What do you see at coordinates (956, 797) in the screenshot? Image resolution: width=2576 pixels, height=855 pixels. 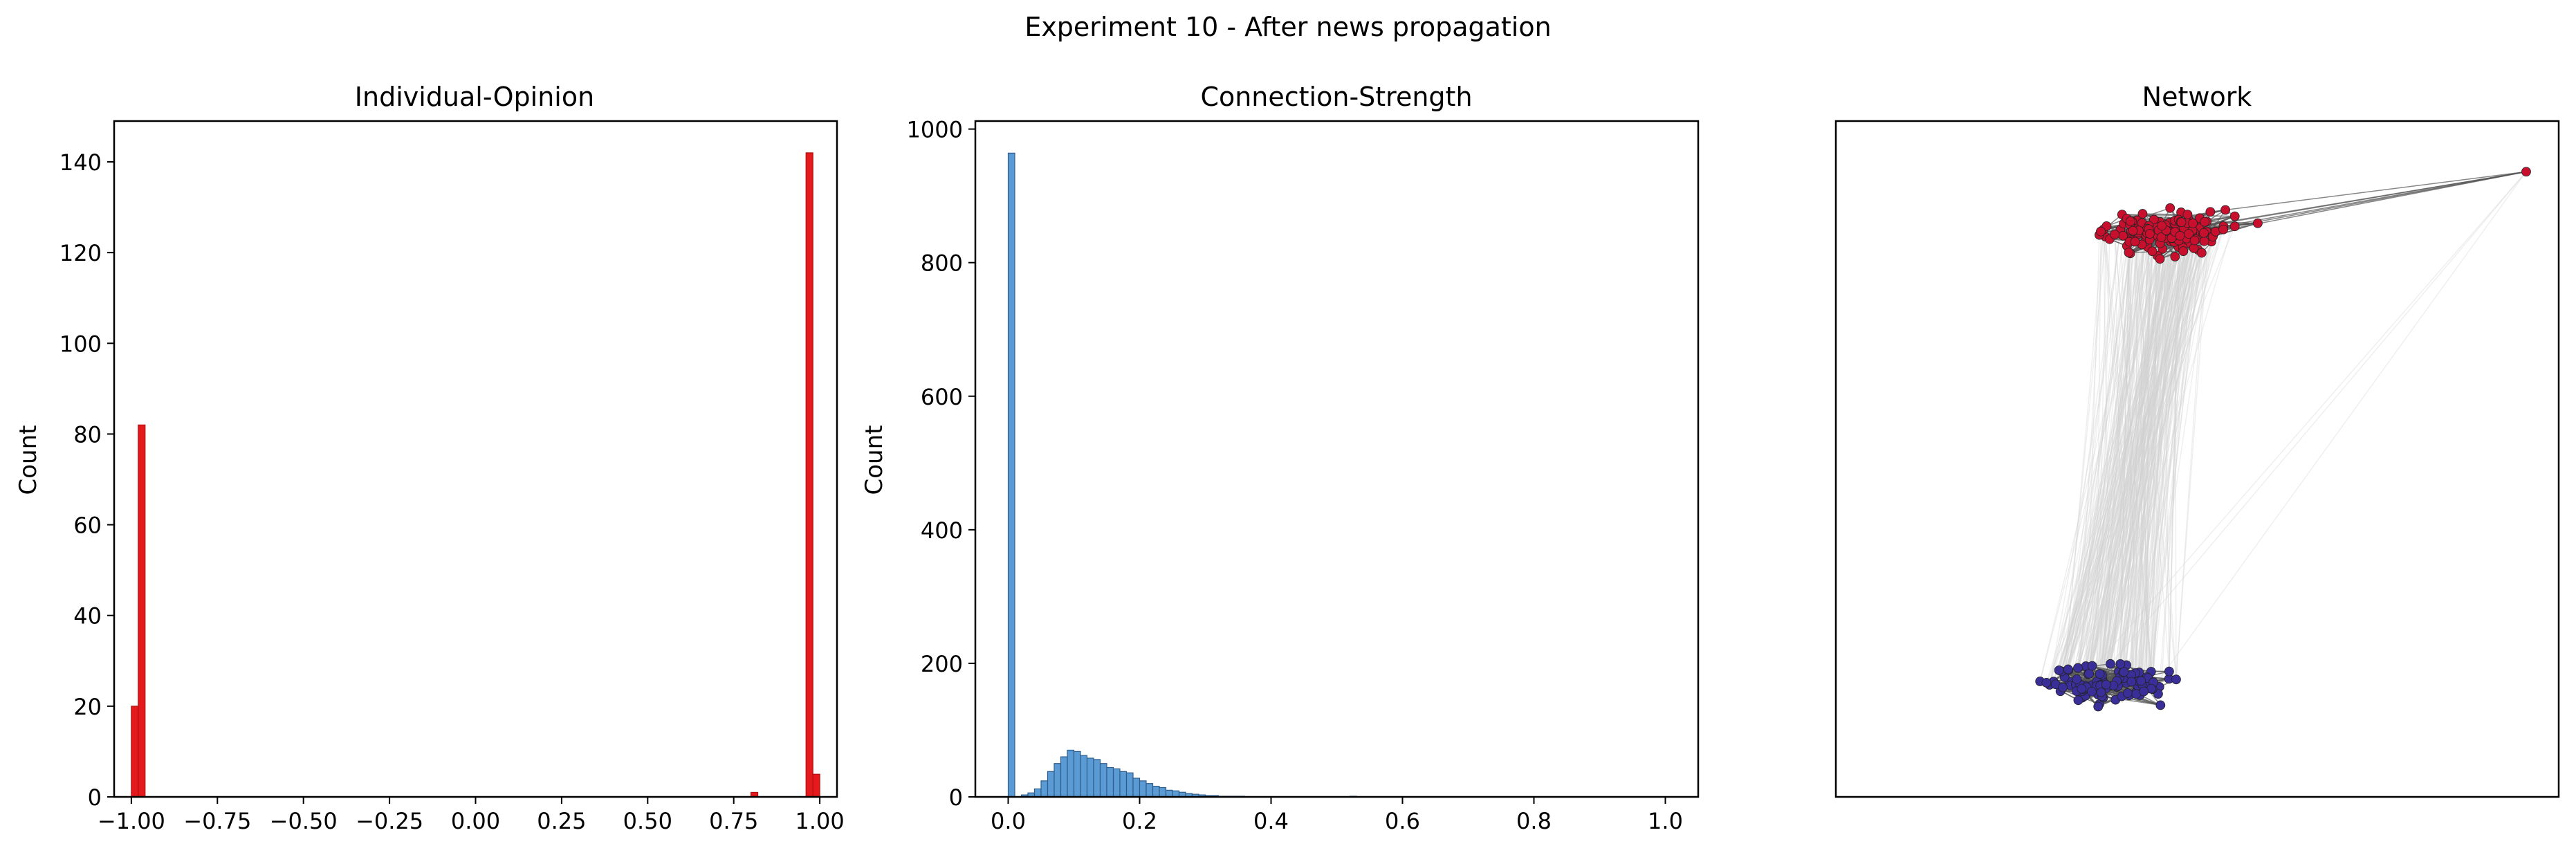 I see `y-tick-label: 0` at bounding box center [956, 797].